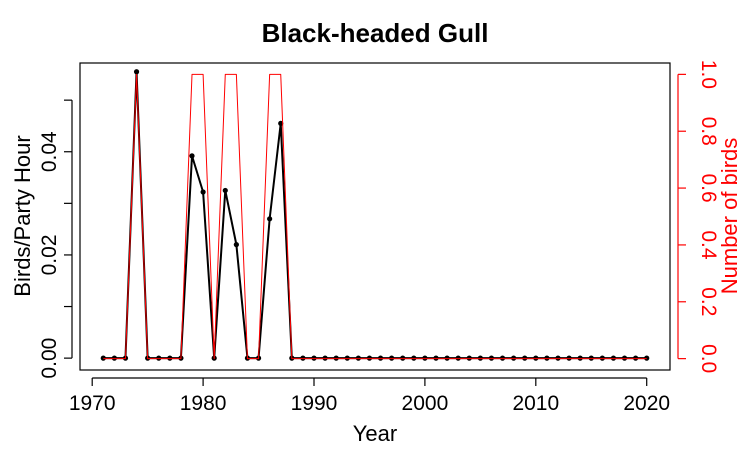  I want to click on x-axis: 1970 1980 1990 2000 2010 2020, so click(369, 396).